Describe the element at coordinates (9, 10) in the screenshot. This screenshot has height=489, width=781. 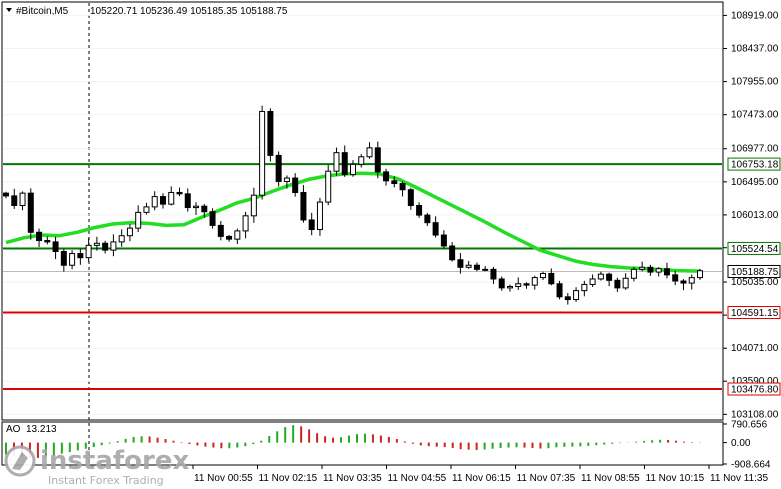
I see `collapse-arrow-icon` at that location.